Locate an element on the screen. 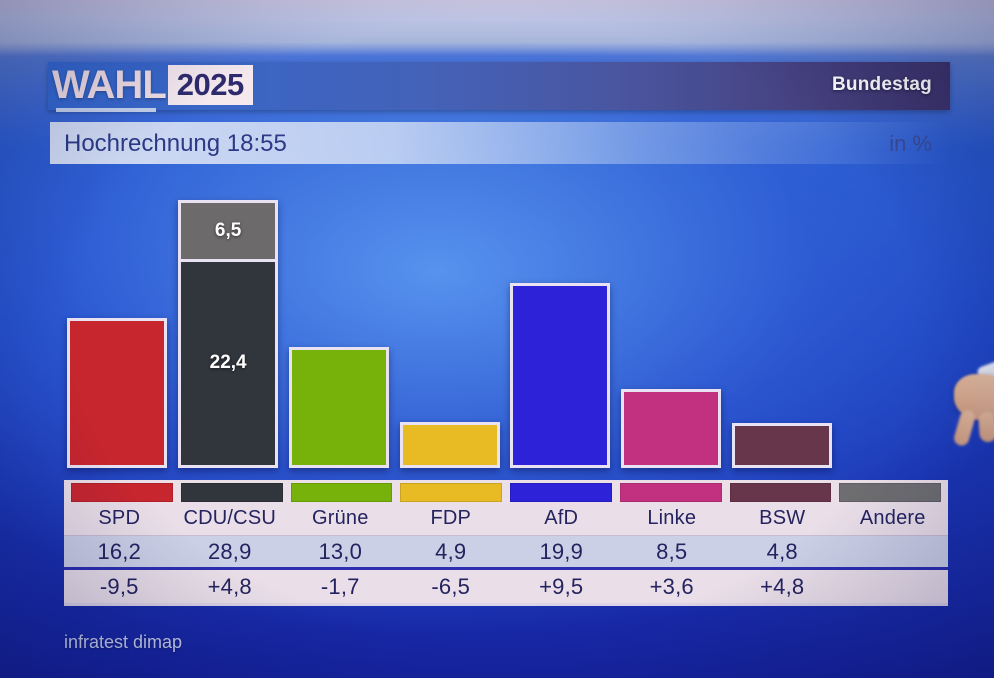 The image size is (994, 678). party-name-afd: AfD is located at coordinates (561, 518).